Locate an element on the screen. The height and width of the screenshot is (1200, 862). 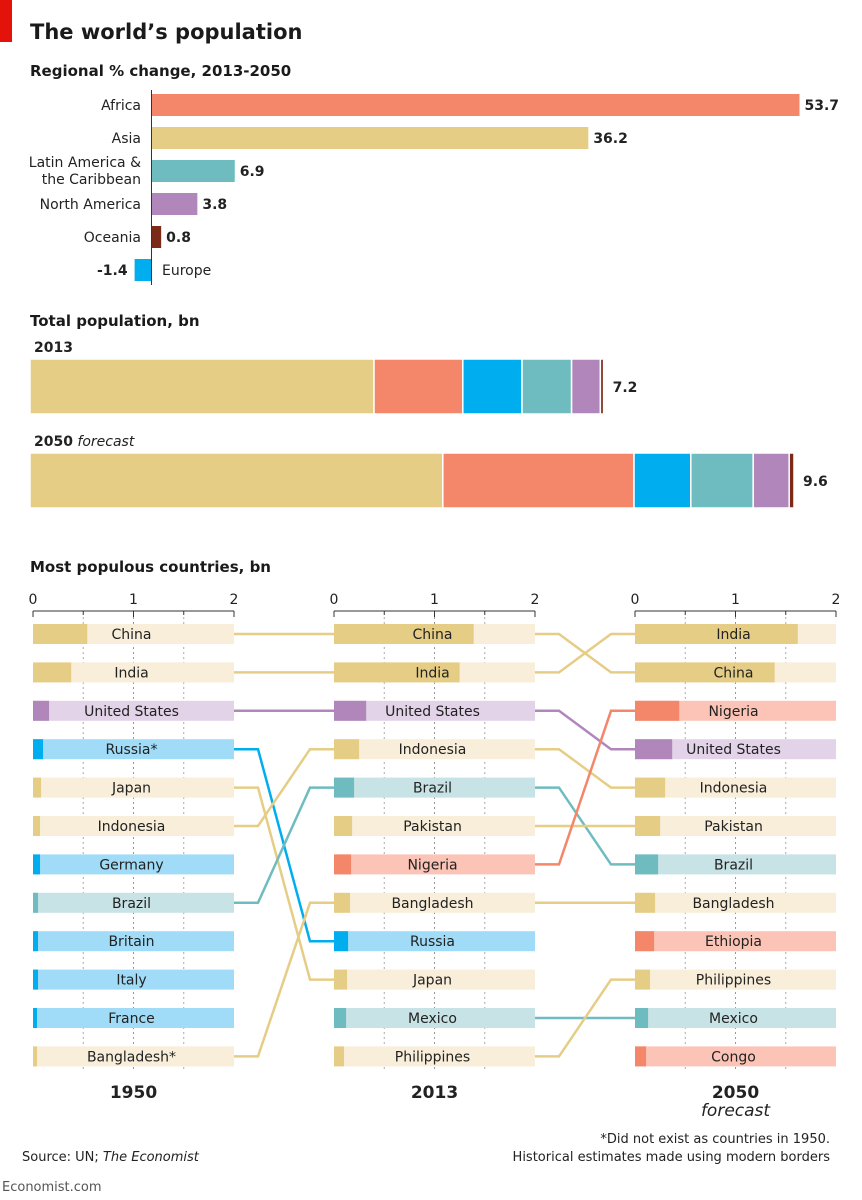
country-bar-bg-2050-united-states is located at coordinates (735, 749).